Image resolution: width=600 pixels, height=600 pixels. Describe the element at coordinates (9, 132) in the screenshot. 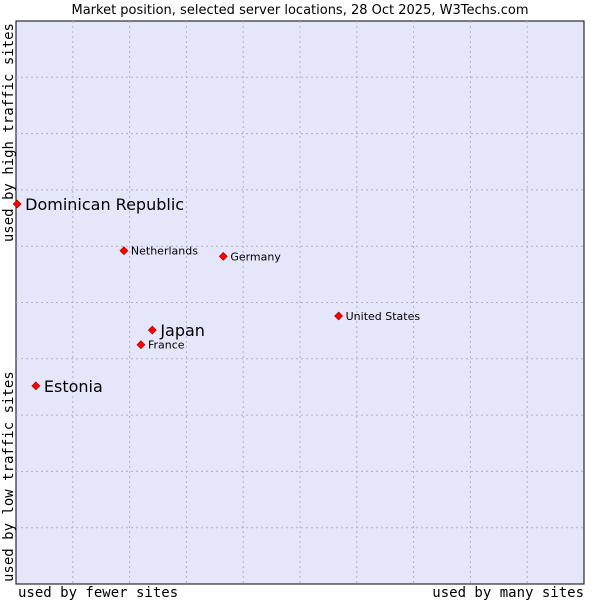

I see `y-axis-label-high: used by high traffic sites` at that location.